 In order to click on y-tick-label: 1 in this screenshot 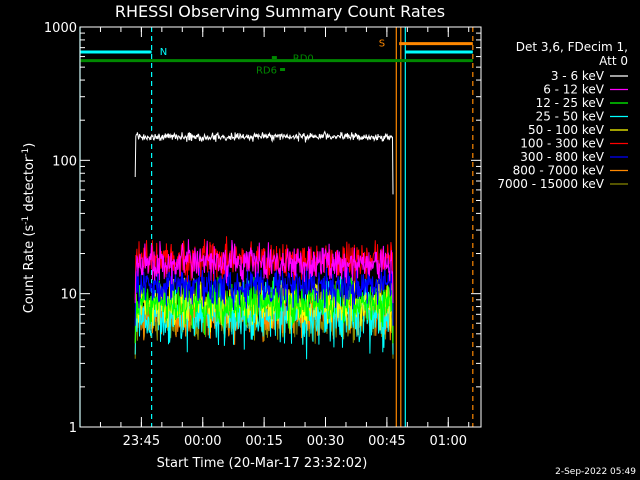, I will do `click(73, 428)`.